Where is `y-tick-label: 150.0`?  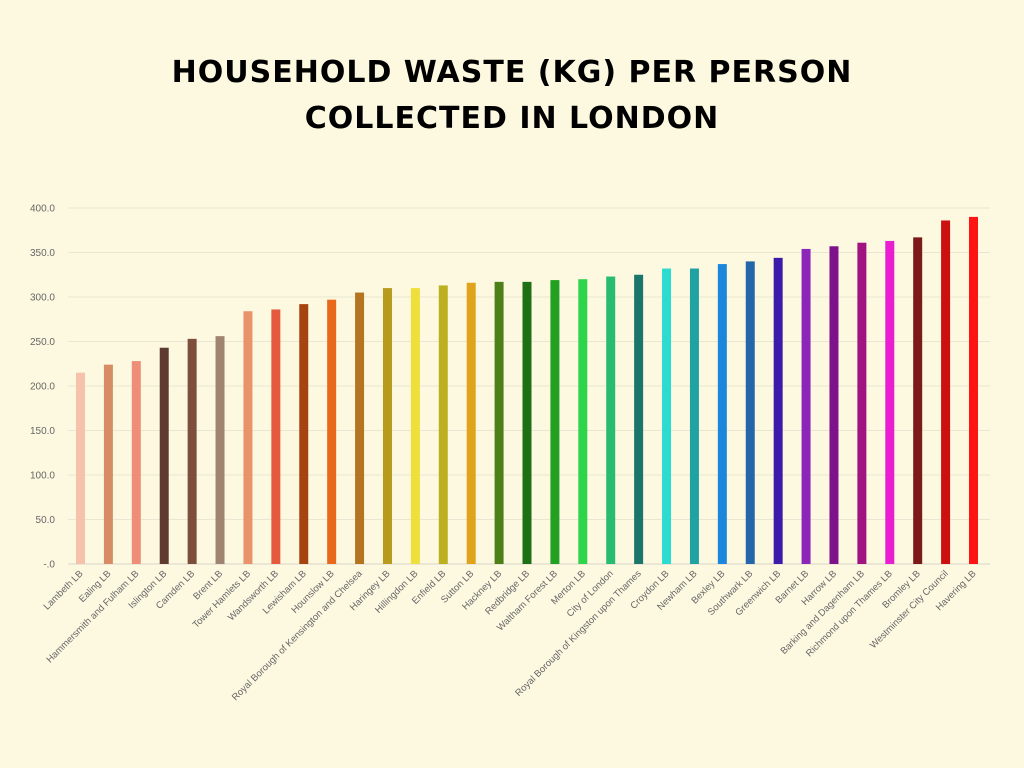
y-tick-label: 150.0 is located at coordinates (42, 431).